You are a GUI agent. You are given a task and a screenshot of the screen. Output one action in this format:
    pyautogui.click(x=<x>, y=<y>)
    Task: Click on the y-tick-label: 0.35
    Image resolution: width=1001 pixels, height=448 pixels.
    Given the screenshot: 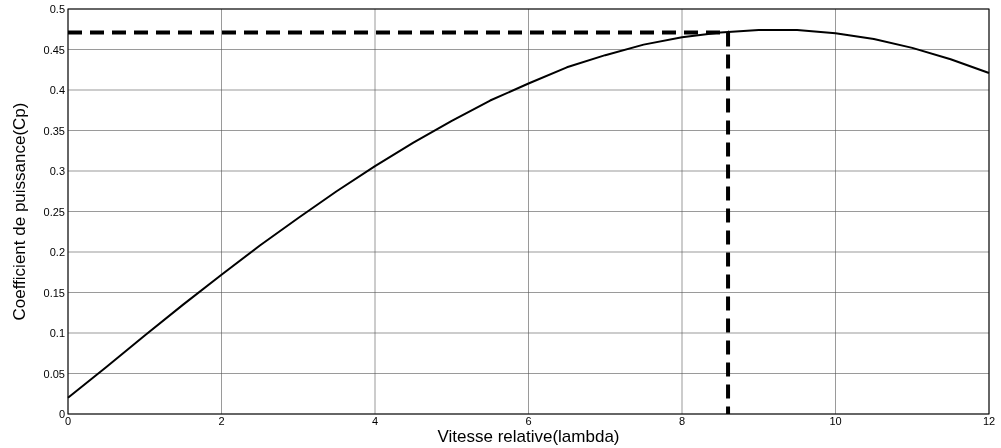 What is the action you would take?
    pyautogui.click(x=54, y=130)
    